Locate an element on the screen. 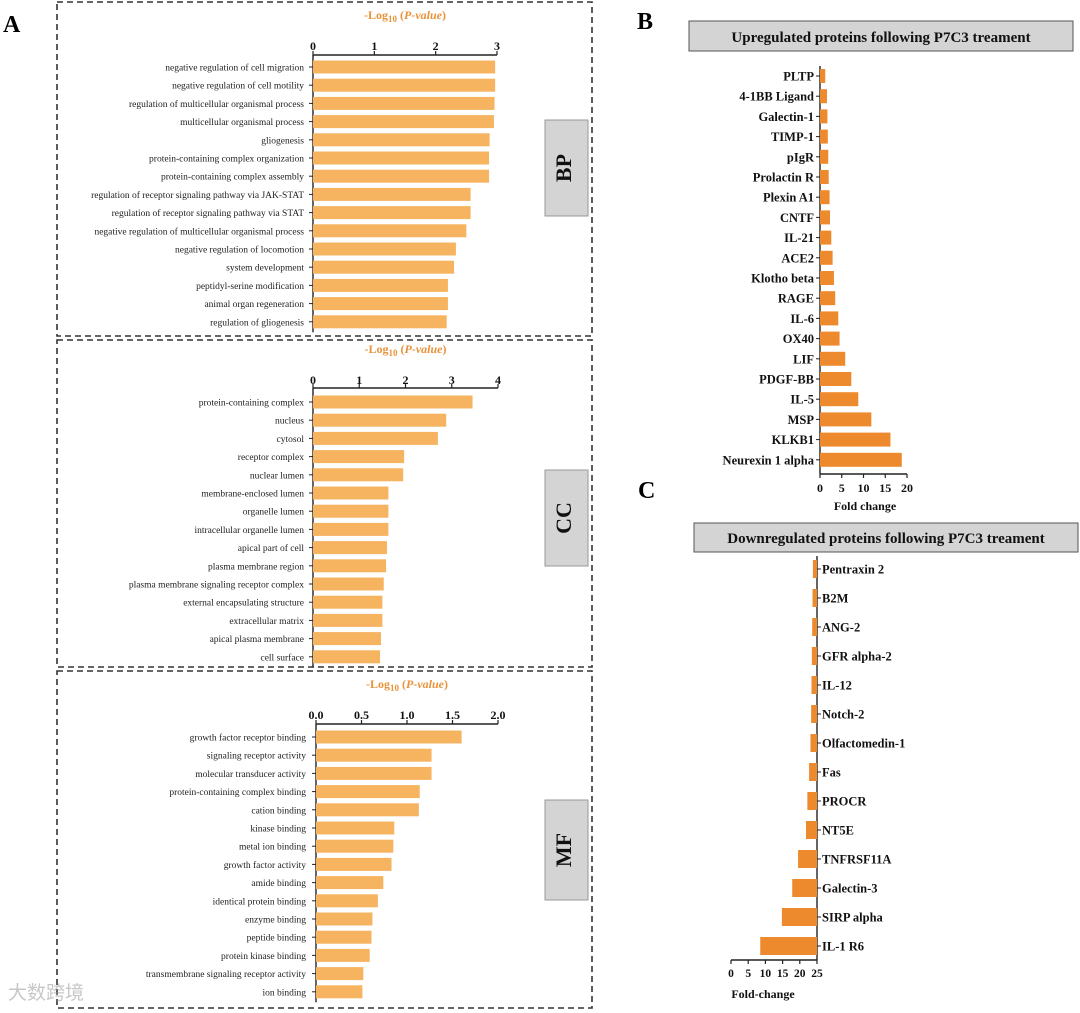 This screenshot has height=1013, width=1080. bp-category-label: protein-containing complex organization is located at coordinates (226, 160).